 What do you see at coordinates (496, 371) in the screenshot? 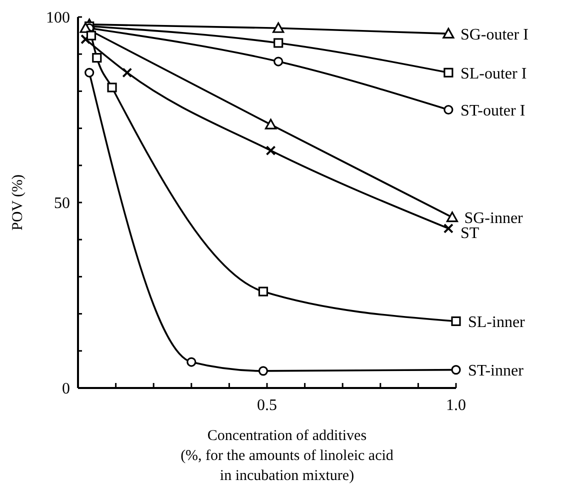
I see `series-label: ST-inner` at bounding box center [496, 371].